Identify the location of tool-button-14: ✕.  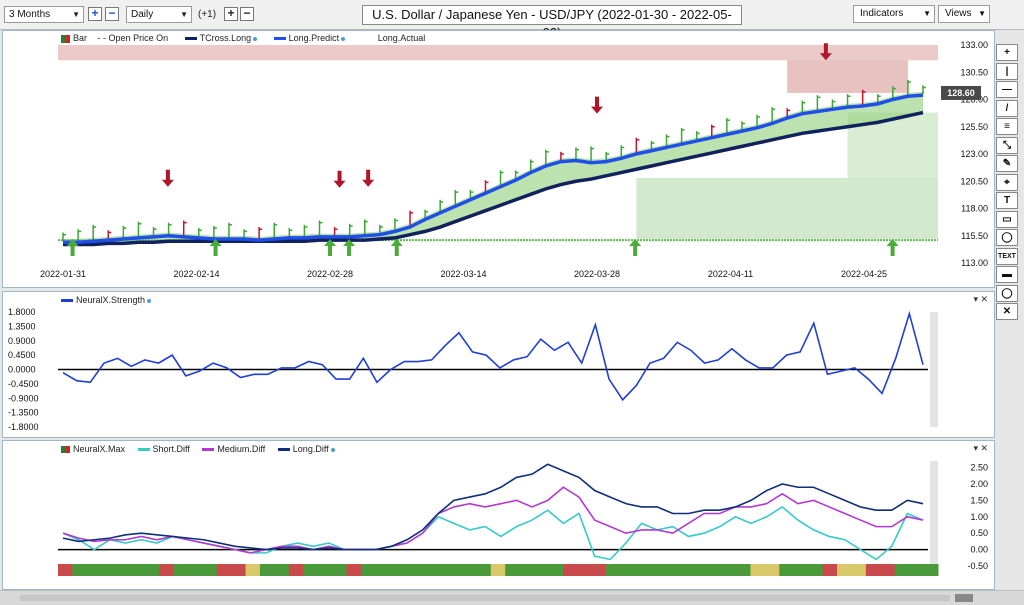
(1007, 311).